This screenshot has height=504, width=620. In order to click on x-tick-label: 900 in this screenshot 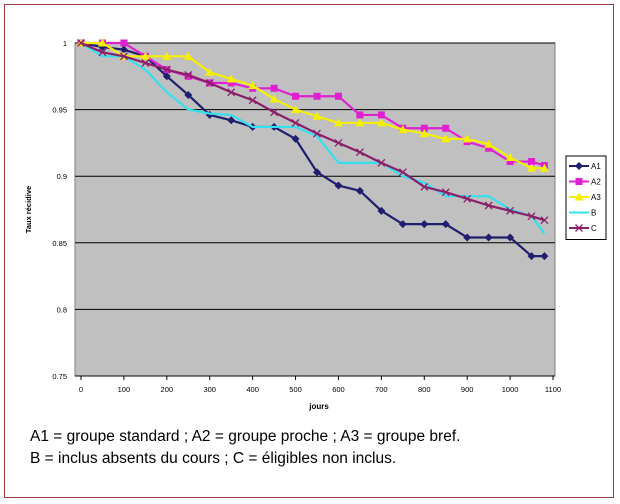, I will do `click(467, 389)`.